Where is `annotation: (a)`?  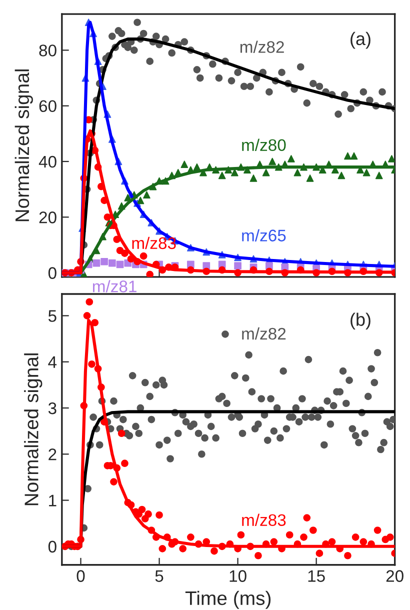
annotation: (a) is located at coordinates (360, 40).